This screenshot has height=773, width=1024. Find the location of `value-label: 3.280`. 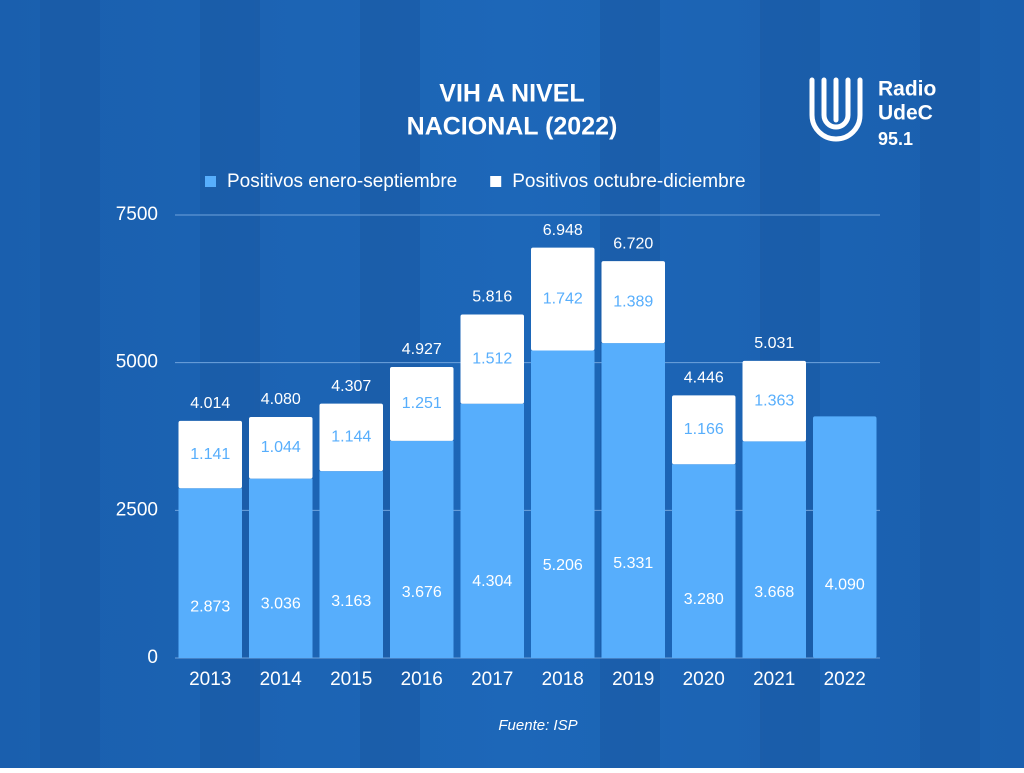

value-label: 3.280 is located at coordinates (704, 599).